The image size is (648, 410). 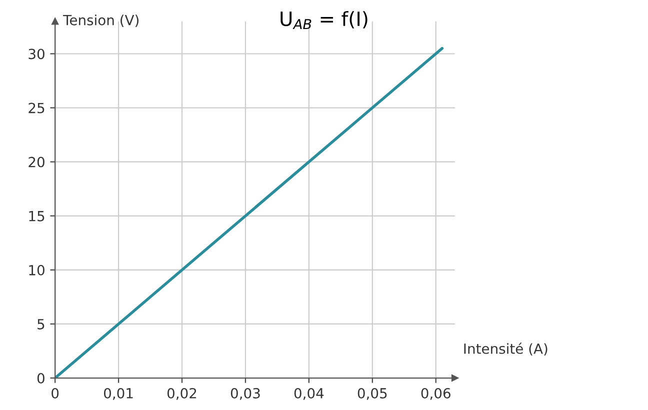 I want to click on chart-title: U$_{AB}$ = f(I), so click(x=324, y=20).